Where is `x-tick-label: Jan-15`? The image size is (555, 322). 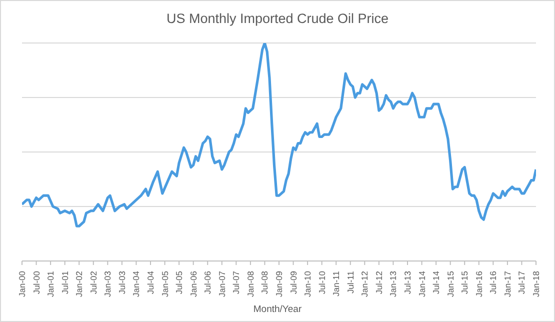 x-tick-label: Jan-15 is located at coordinates (450, 283).